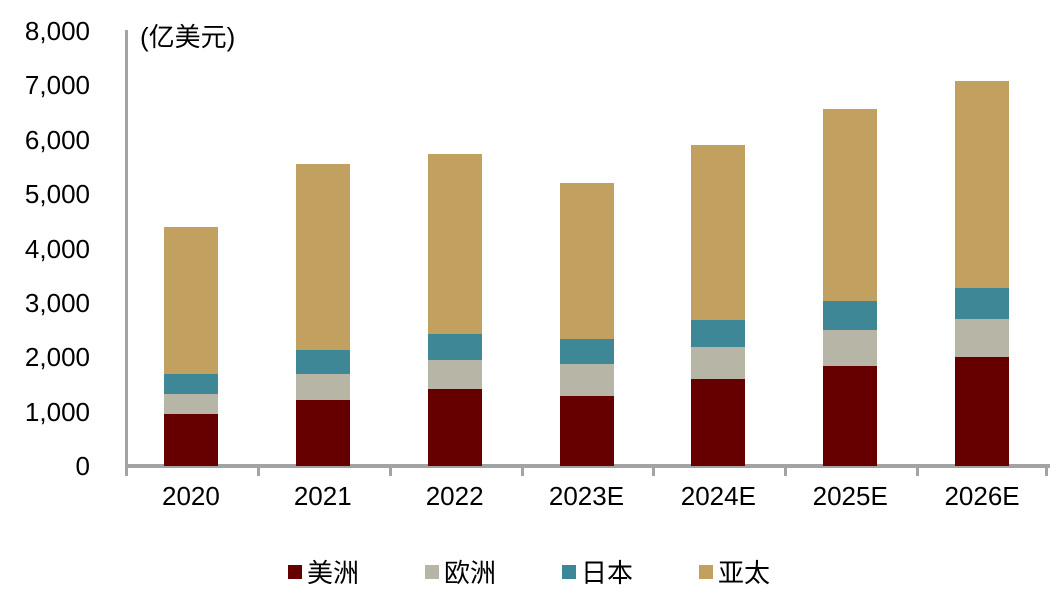  I want to click on y-axis-tick-label: 6,000, so click(57, 139).